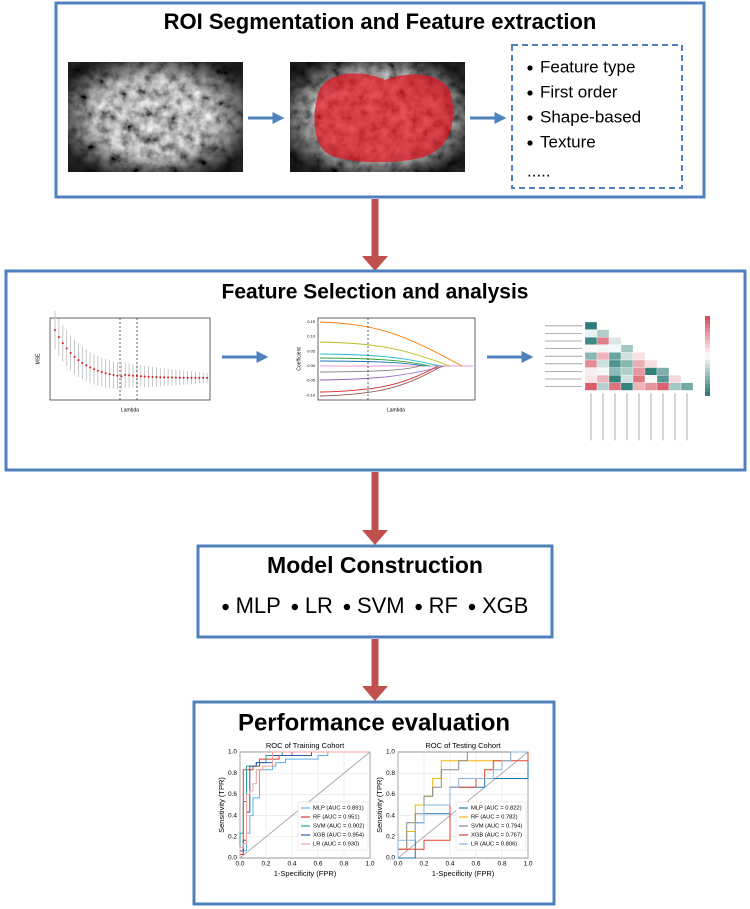  What do you see at coordinates (375, 263) in the screenshot?
I see `arrow-head` at bounding box center [375, 263].